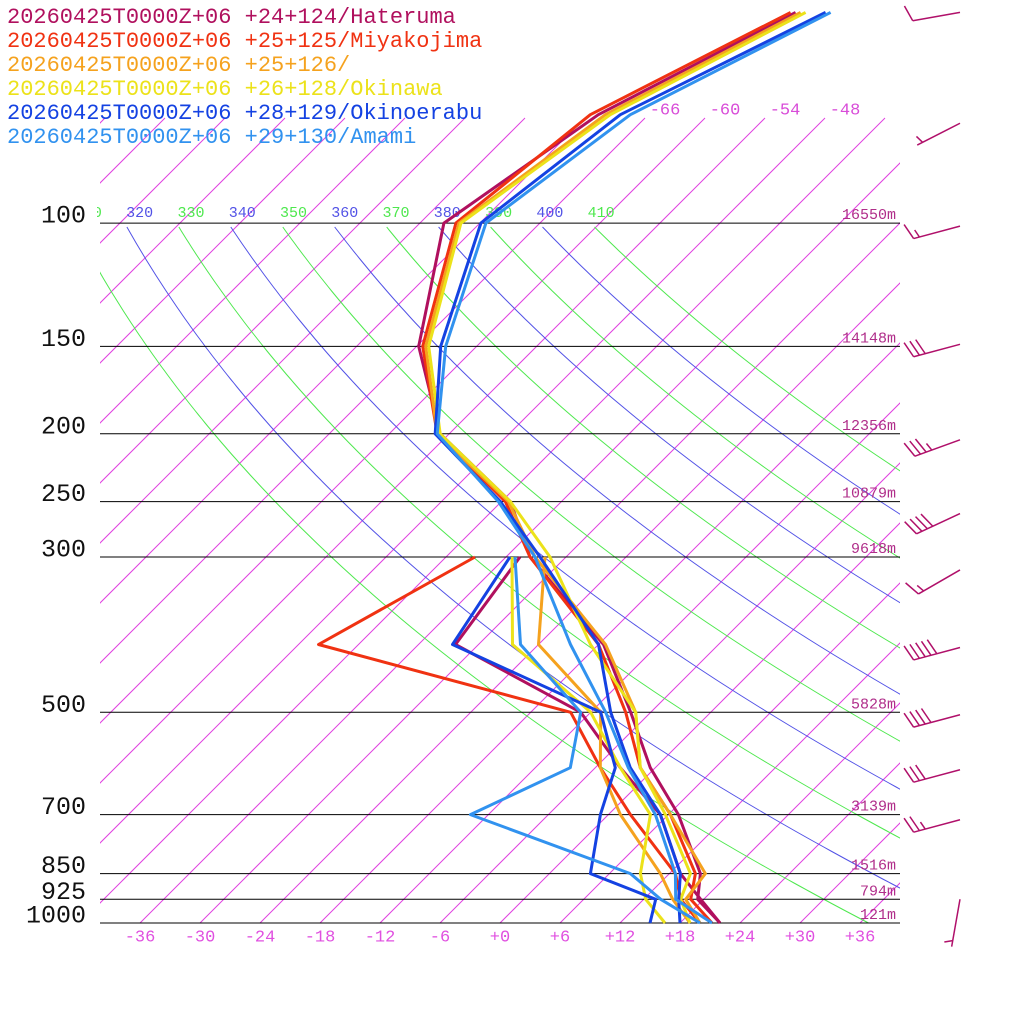  What do you see at coordinates (88, 213) in the screenshot?
I see `adiabat-label: 310` at bounding box center [88, 213].